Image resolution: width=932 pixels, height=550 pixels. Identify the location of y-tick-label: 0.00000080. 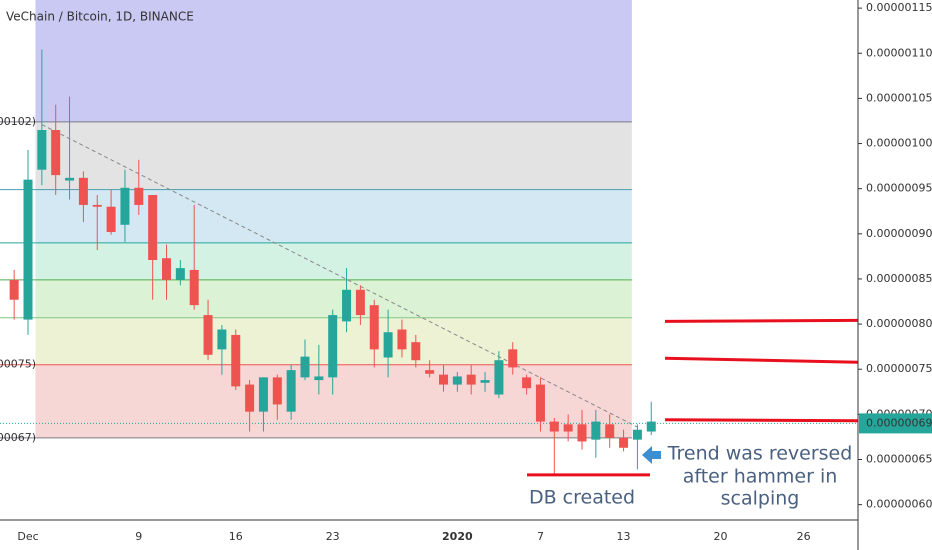
(899, 323).